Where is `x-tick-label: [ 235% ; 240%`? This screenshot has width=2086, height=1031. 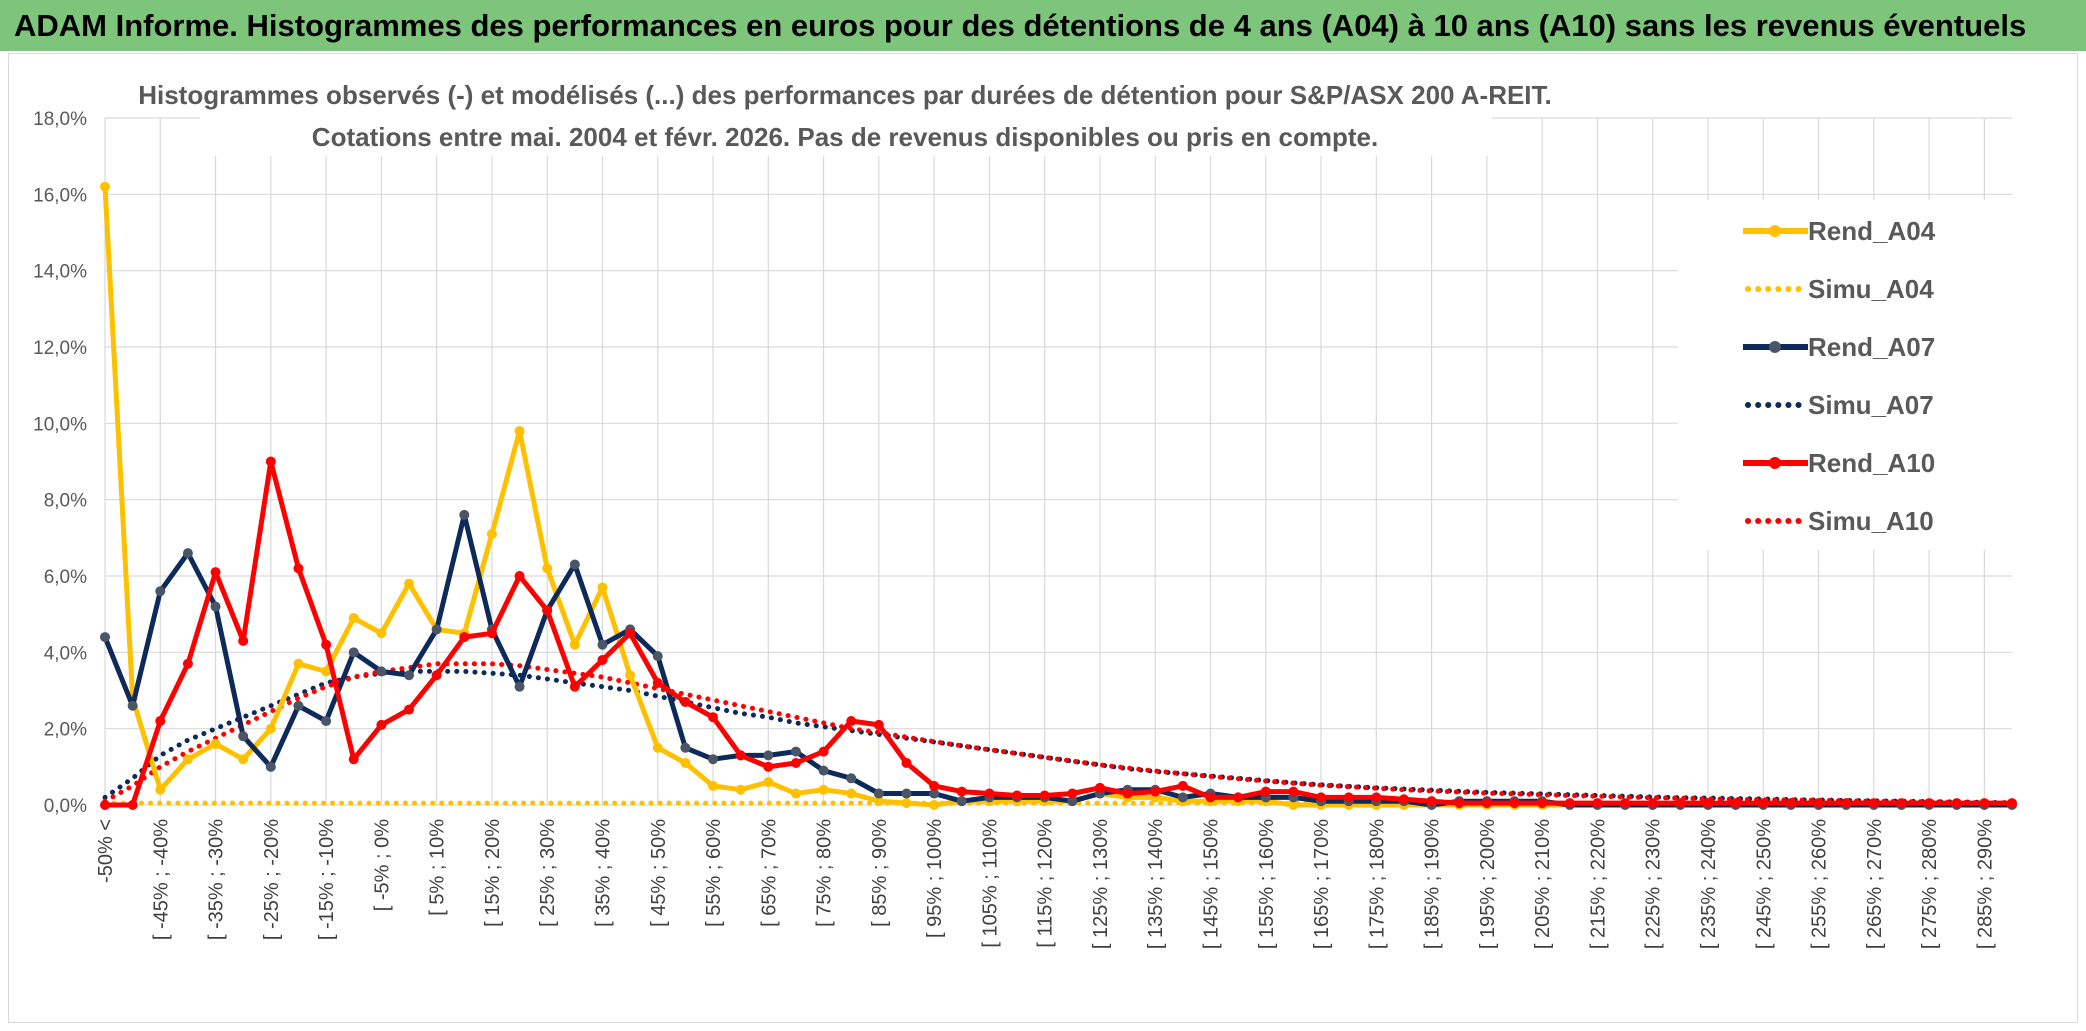 x-tick-label: [ 235% ; 240% is located at coordinates (1709, 884).